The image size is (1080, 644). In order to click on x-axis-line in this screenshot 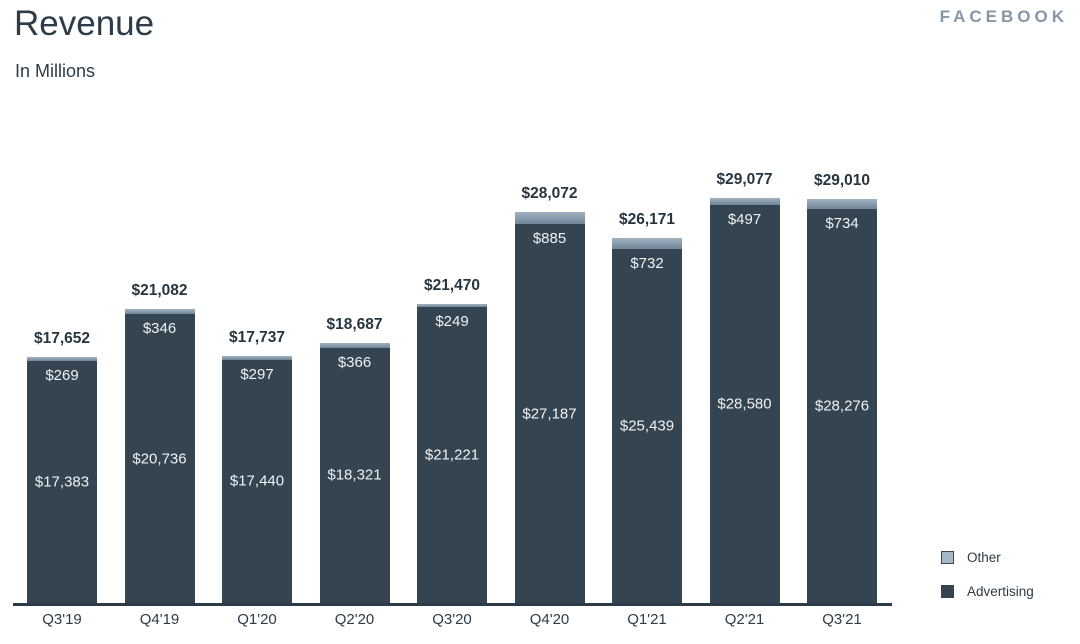, I will do `click(452, 604)`.